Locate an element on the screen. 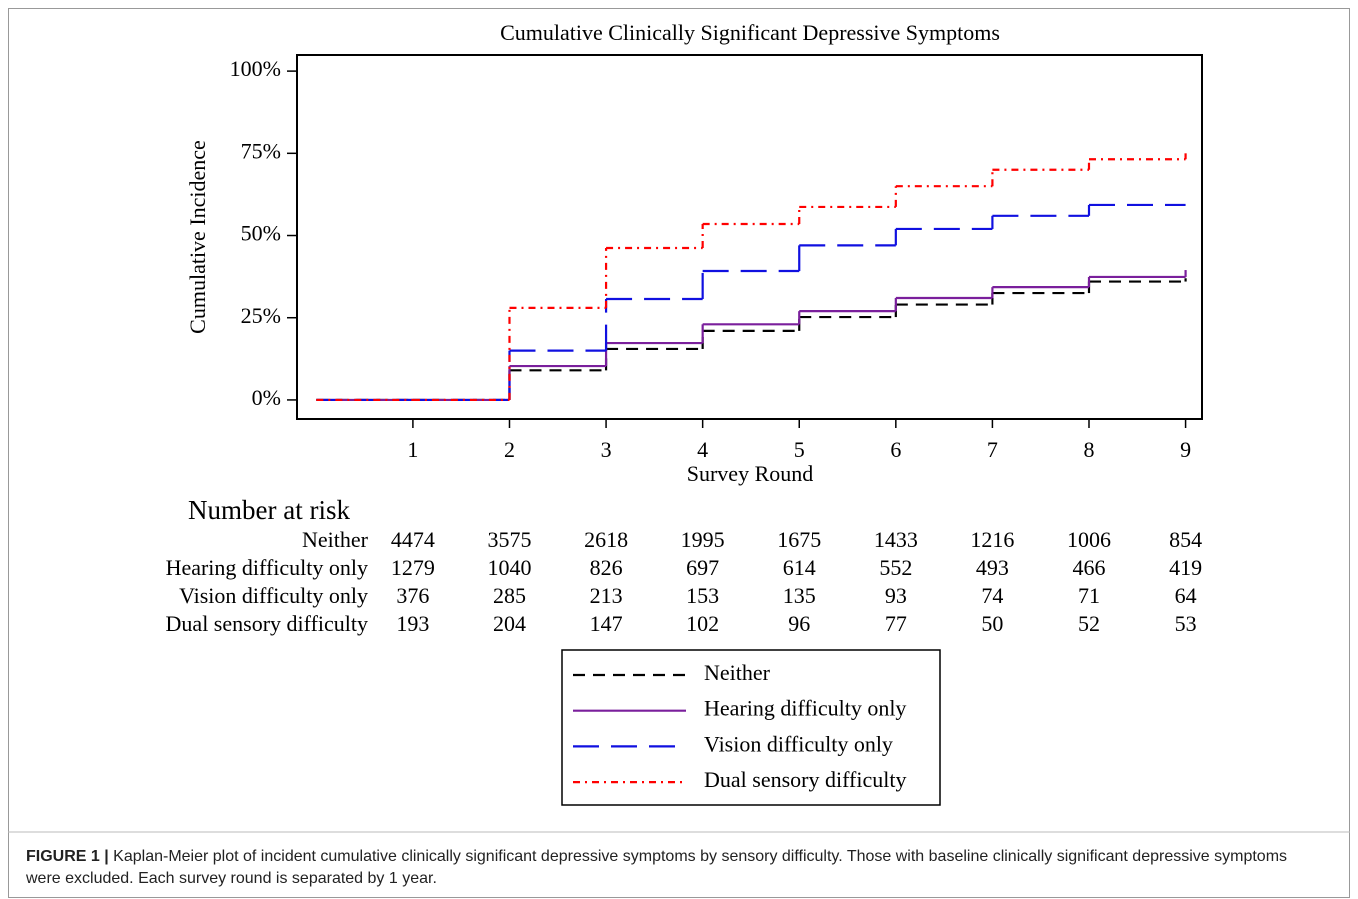 The height and width of the screenshot is (899, 1358). risk-count: 697 is located at coordinates (702, 567).